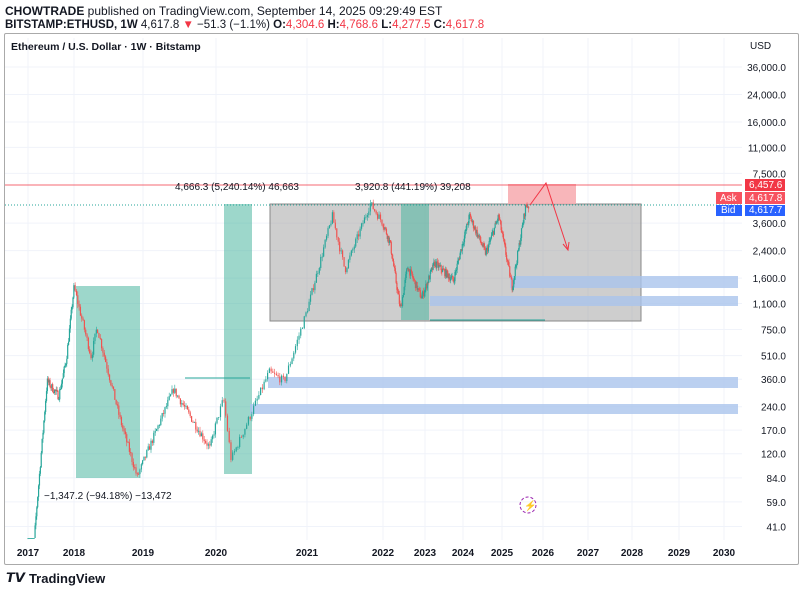 This screenshot has height=591, width=800. I want to click on y-tick-label: 11,000.0, so click(767, 148).